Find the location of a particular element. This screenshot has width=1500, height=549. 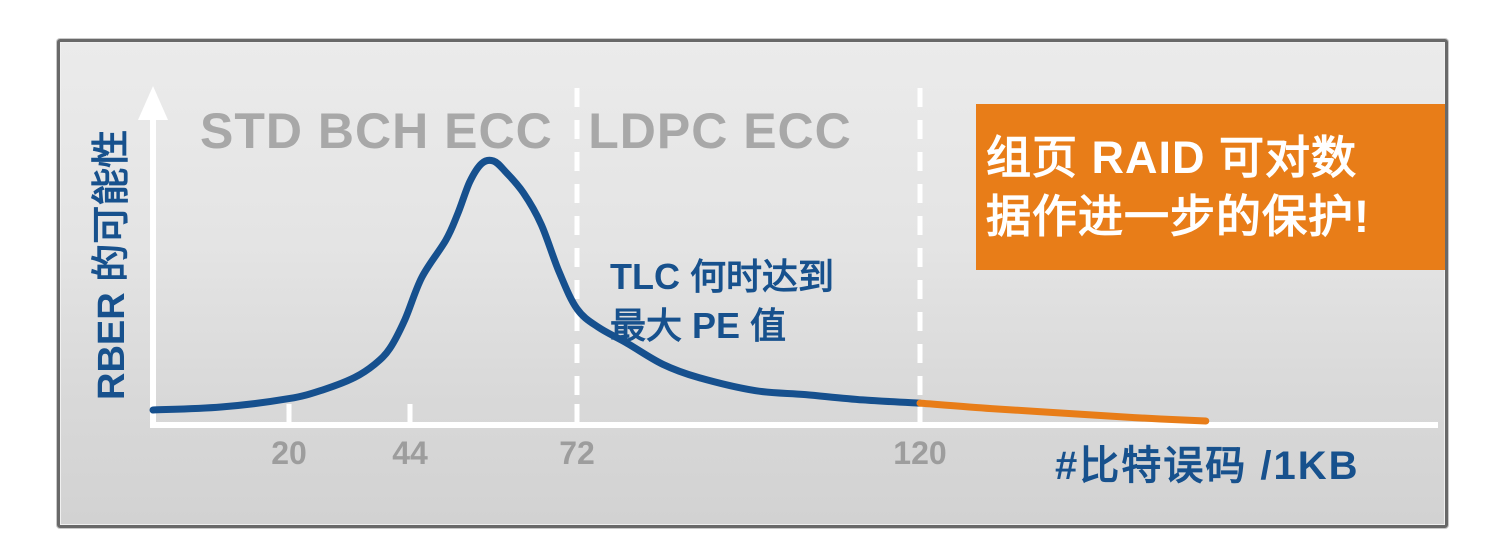

x-tick-label-20: 20 is located at coordinates (289, 453).